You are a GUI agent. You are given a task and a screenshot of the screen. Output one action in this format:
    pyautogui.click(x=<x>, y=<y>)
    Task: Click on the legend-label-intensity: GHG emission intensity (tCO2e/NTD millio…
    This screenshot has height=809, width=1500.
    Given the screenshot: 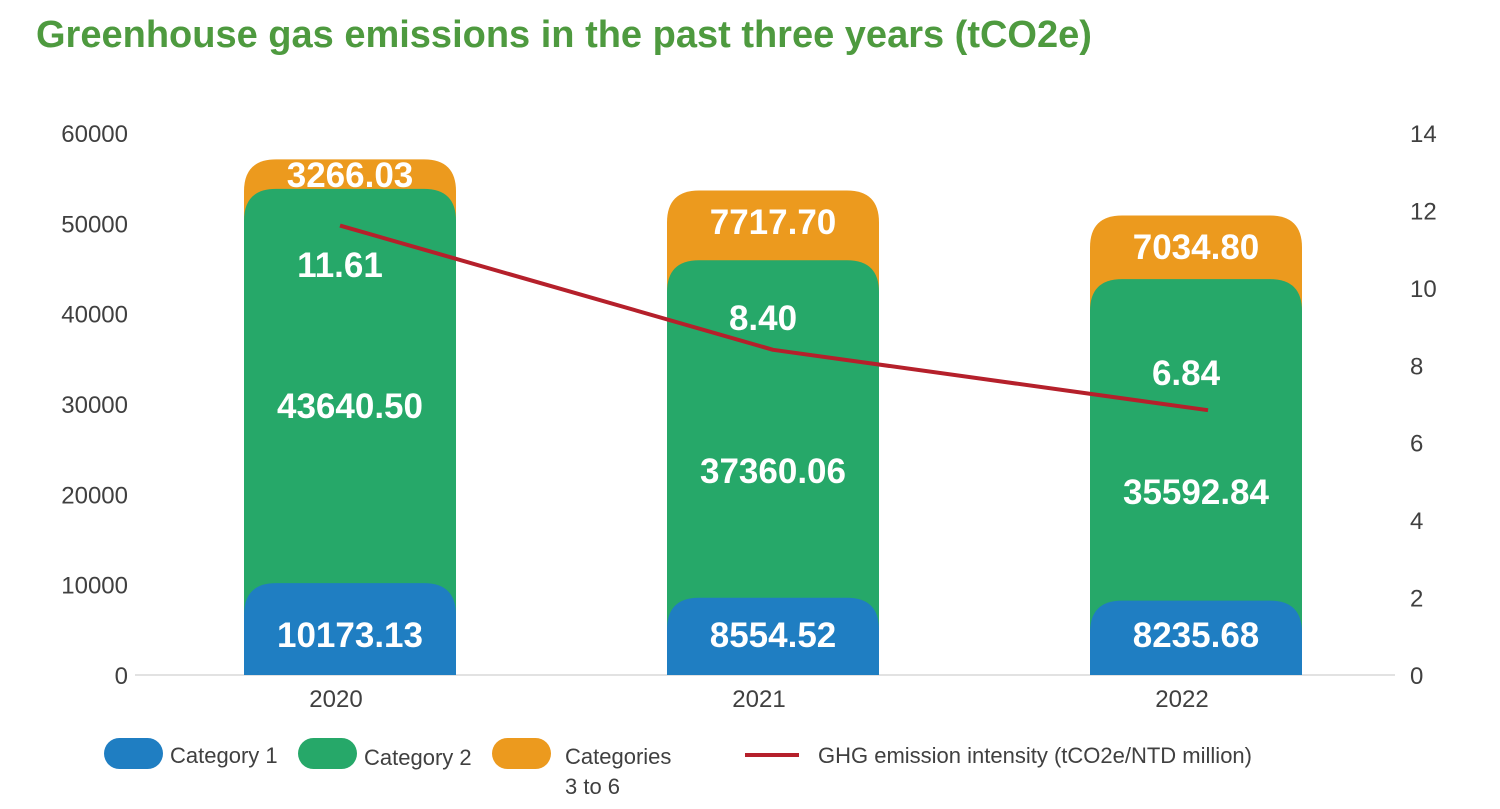 What is the action you would take?
    pyautogui.click(x=1035, y=755)
    